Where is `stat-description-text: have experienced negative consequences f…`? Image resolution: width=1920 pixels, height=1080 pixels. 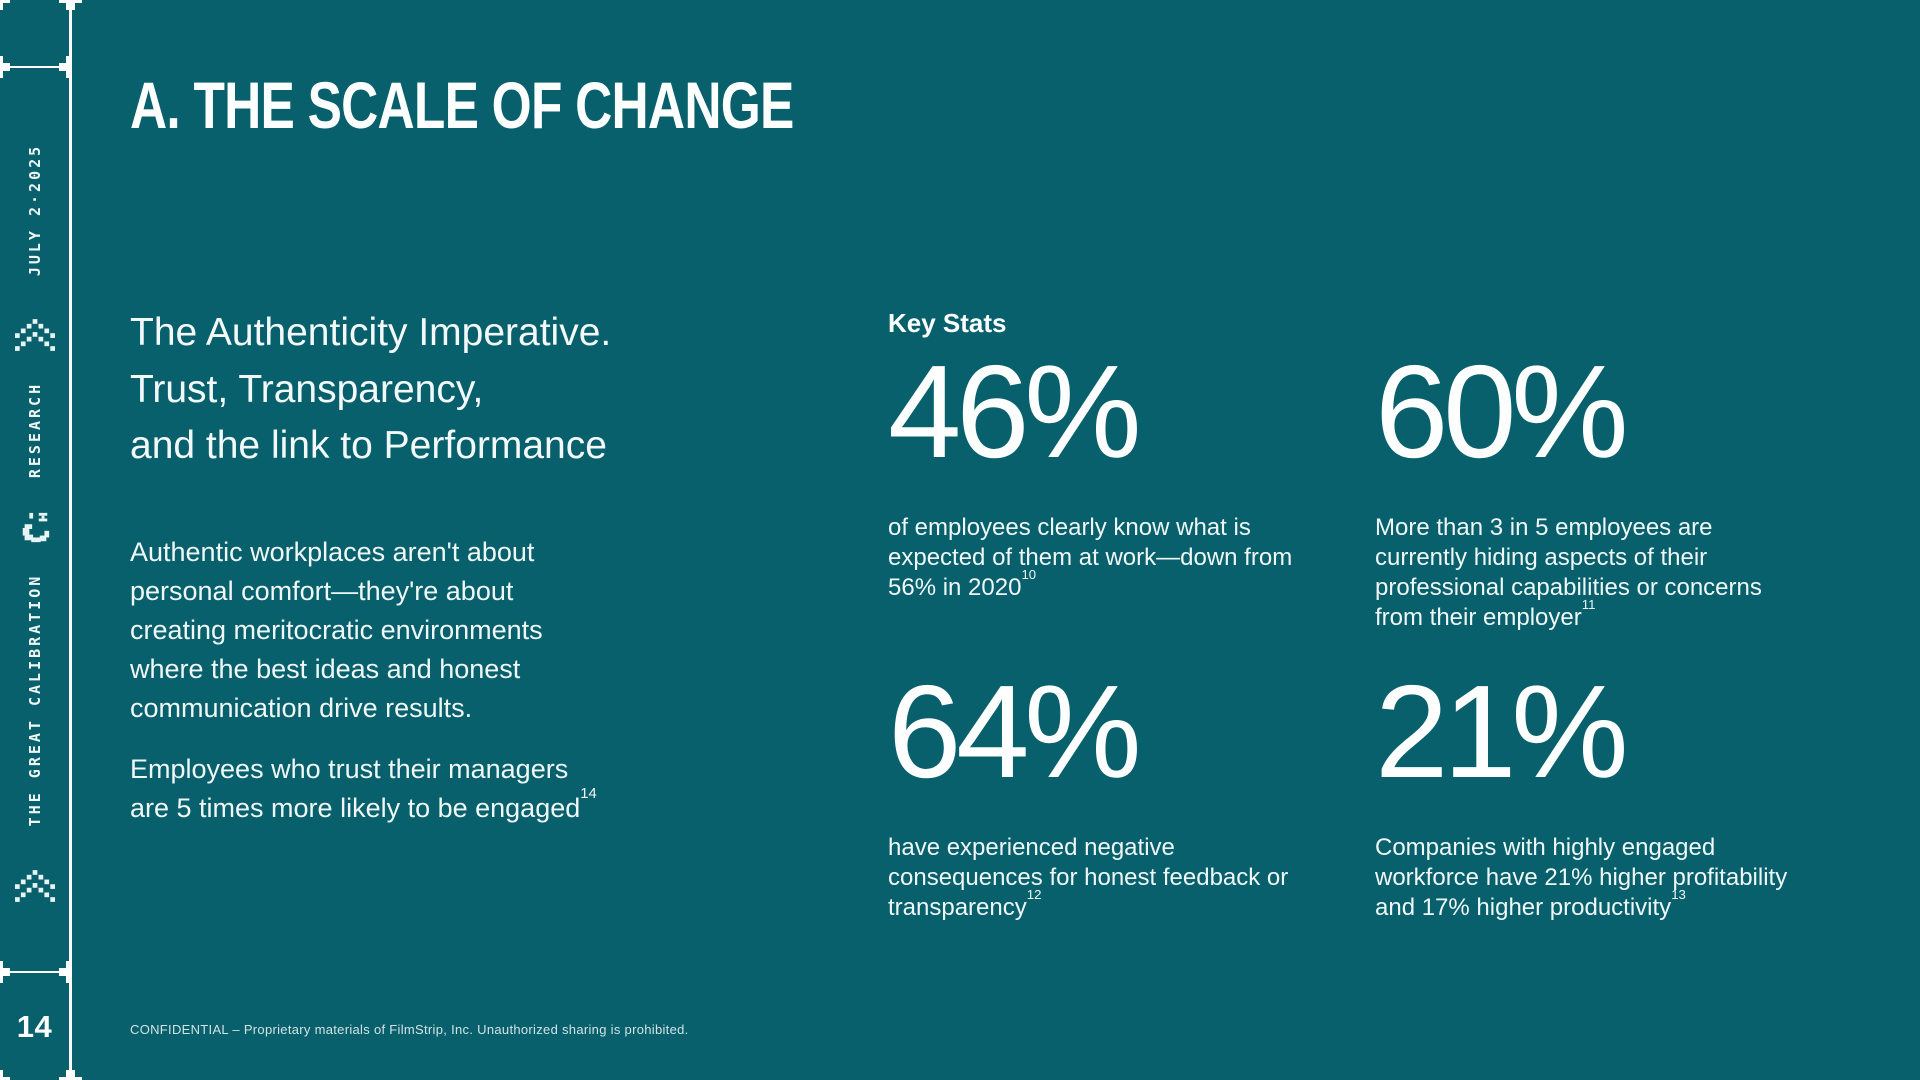 stat-description-text: have experienced negative consequences f… is located at coordinates (1088, 878).